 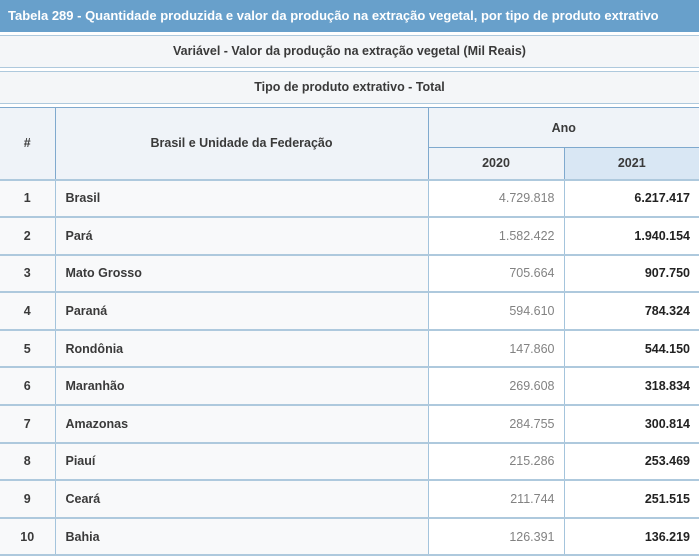 What do you see at coordinates (241, 461) in the screenshot?
I see `region-name: Piauí` at bounding box center [241, 461].